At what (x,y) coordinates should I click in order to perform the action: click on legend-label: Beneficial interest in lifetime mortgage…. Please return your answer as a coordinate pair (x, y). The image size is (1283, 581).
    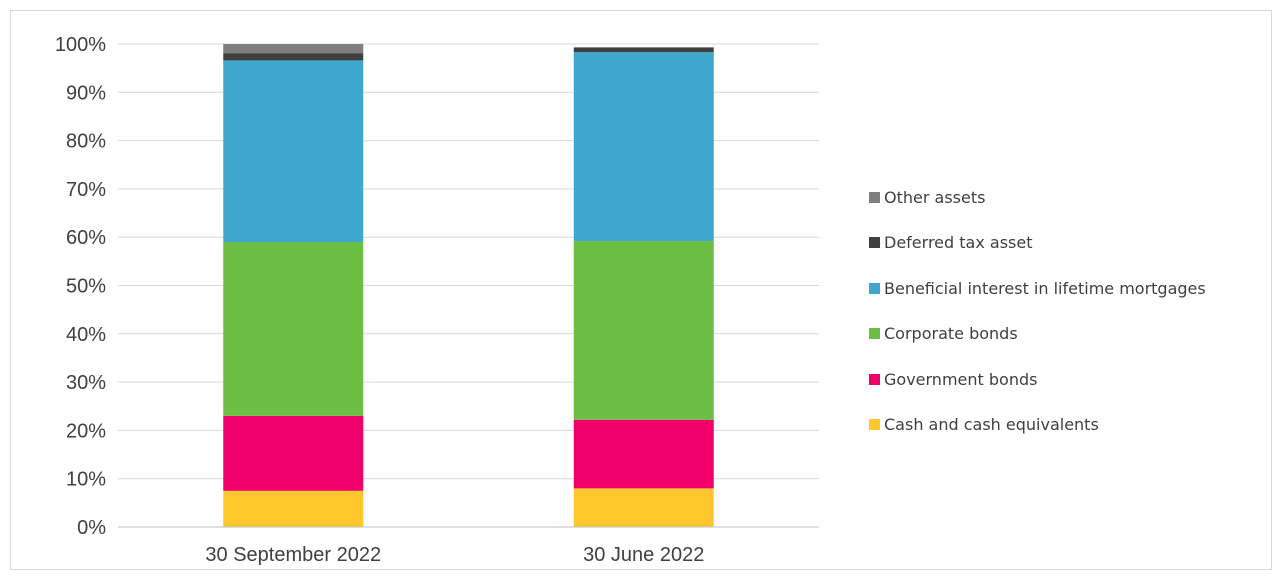
    Looking at the image, I should click on (1045, 288).